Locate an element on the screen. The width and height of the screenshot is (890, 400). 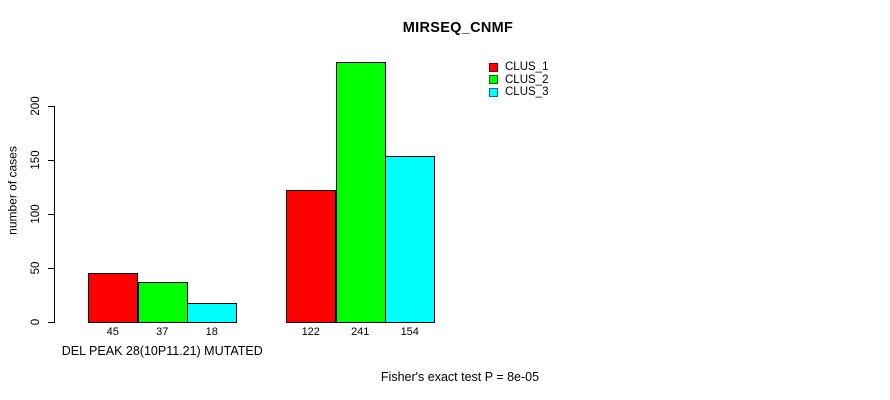
bar-value-label: 45 is located at coordinates (112, 332).